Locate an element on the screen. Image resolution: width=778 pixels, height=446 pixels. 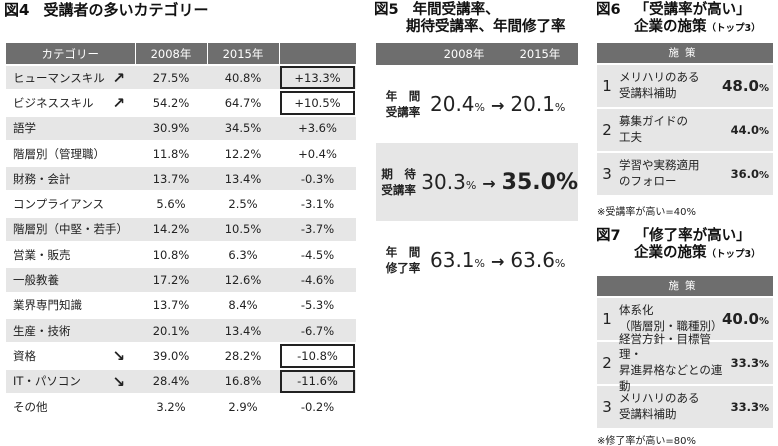
fig5-title: 図5 年間受講率、 期待受講率、年間修了率 is located at coordinates (470, 18).